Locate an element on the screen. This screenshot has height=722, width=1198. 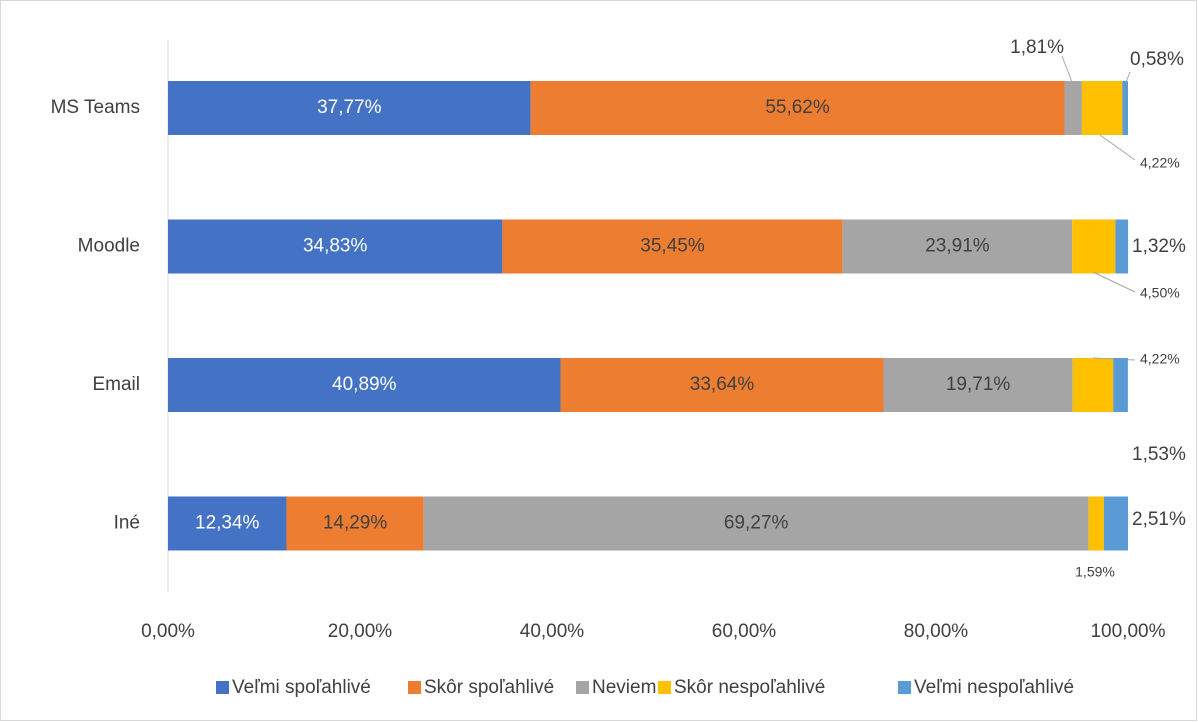
legend-label: Neviem is located at coordinates (624, 687).